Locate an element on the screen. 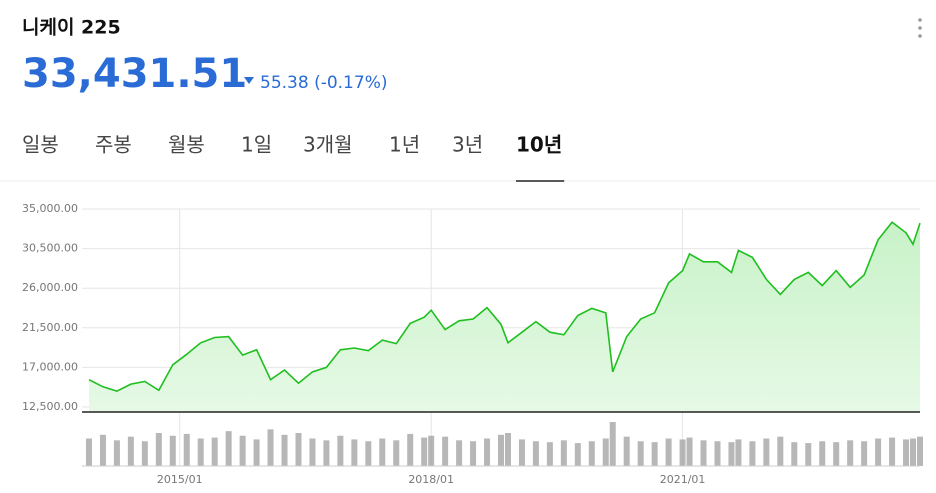 The height and width of the screenshot is (493, 936). x-tick-label: 2021/01 is located at coordinates (683, 479).